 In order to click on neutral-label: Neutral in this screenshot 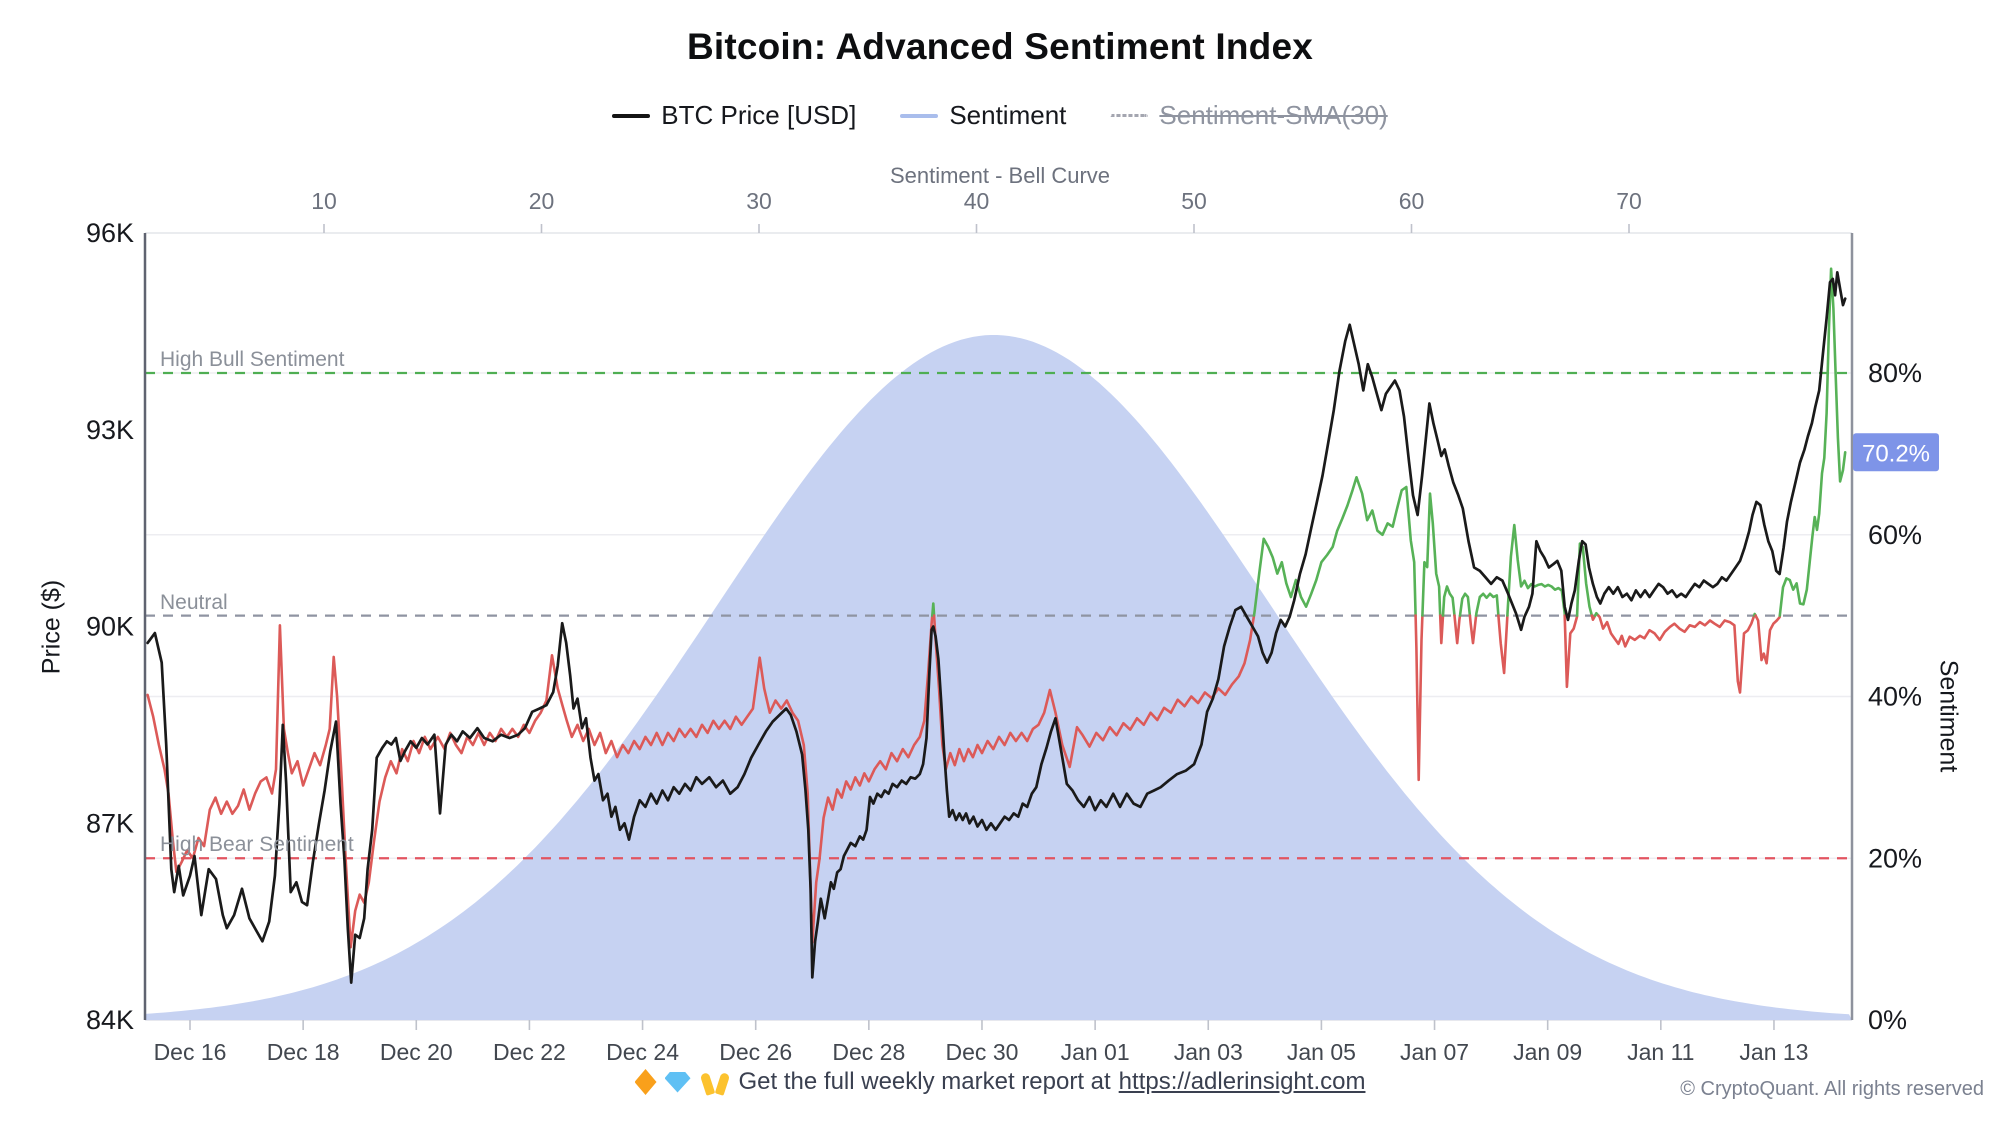, I will do `click(194, 602)`.